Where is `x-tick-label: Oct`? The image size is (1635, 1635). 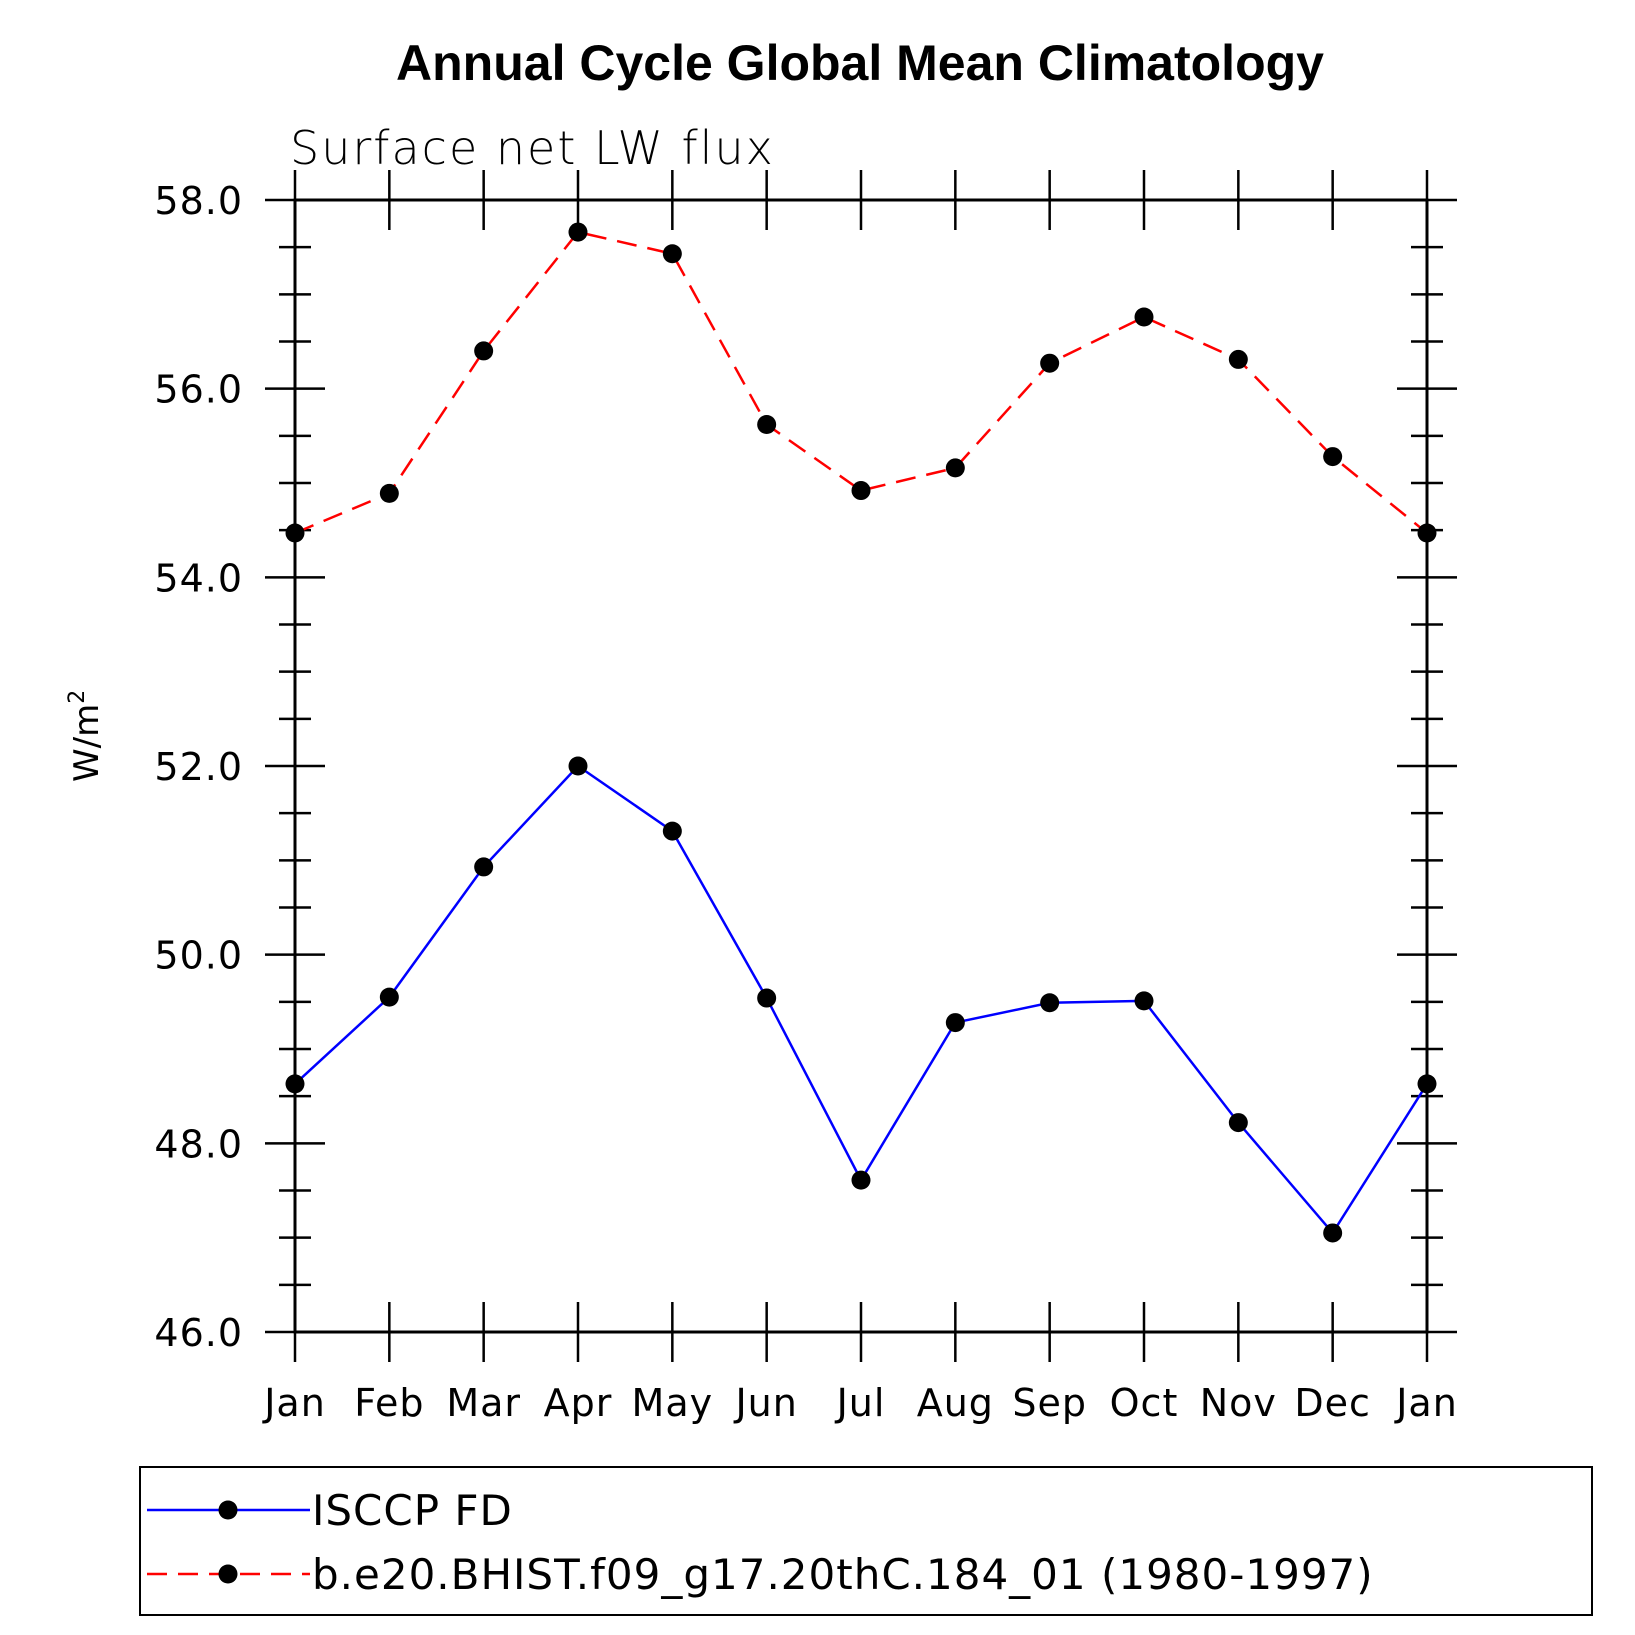
x-tick-label: Oct is located at coordinates (1144, 1403).